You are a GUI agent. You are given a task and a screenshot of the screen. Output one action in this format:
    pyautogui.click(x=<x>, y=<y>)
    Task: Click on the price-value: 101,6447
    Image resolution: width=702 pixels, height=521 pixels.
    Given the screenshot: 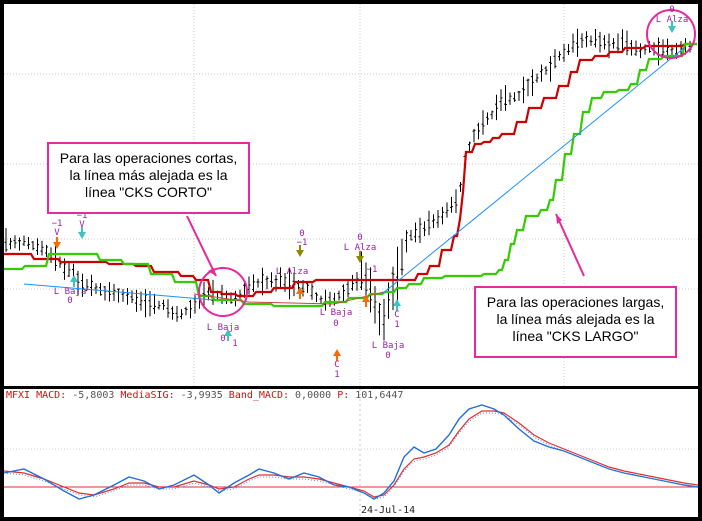 What is the action you would take?
    pyautogui.click(x=379, y=395)
    